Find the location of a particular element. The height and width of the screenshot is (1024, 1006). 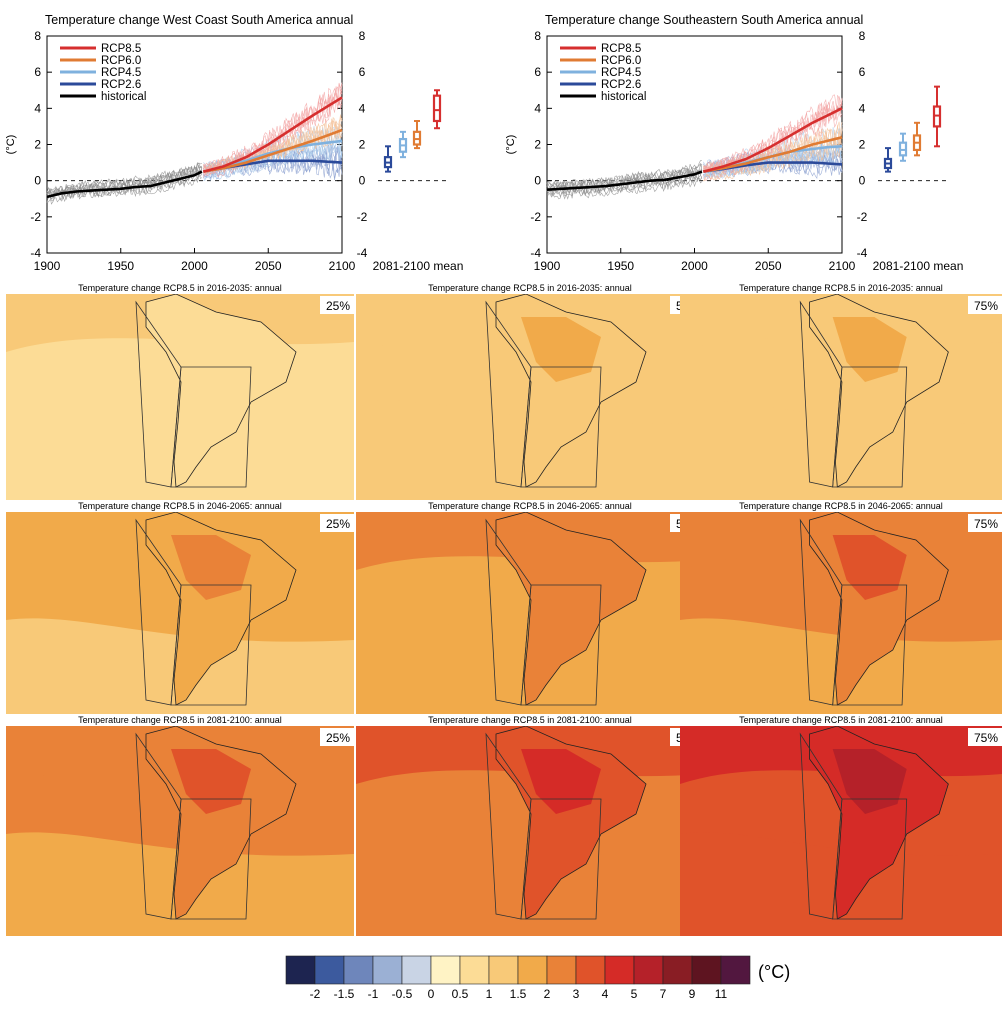

y-axis-label: (°C) is located at coordinates (11, 145).